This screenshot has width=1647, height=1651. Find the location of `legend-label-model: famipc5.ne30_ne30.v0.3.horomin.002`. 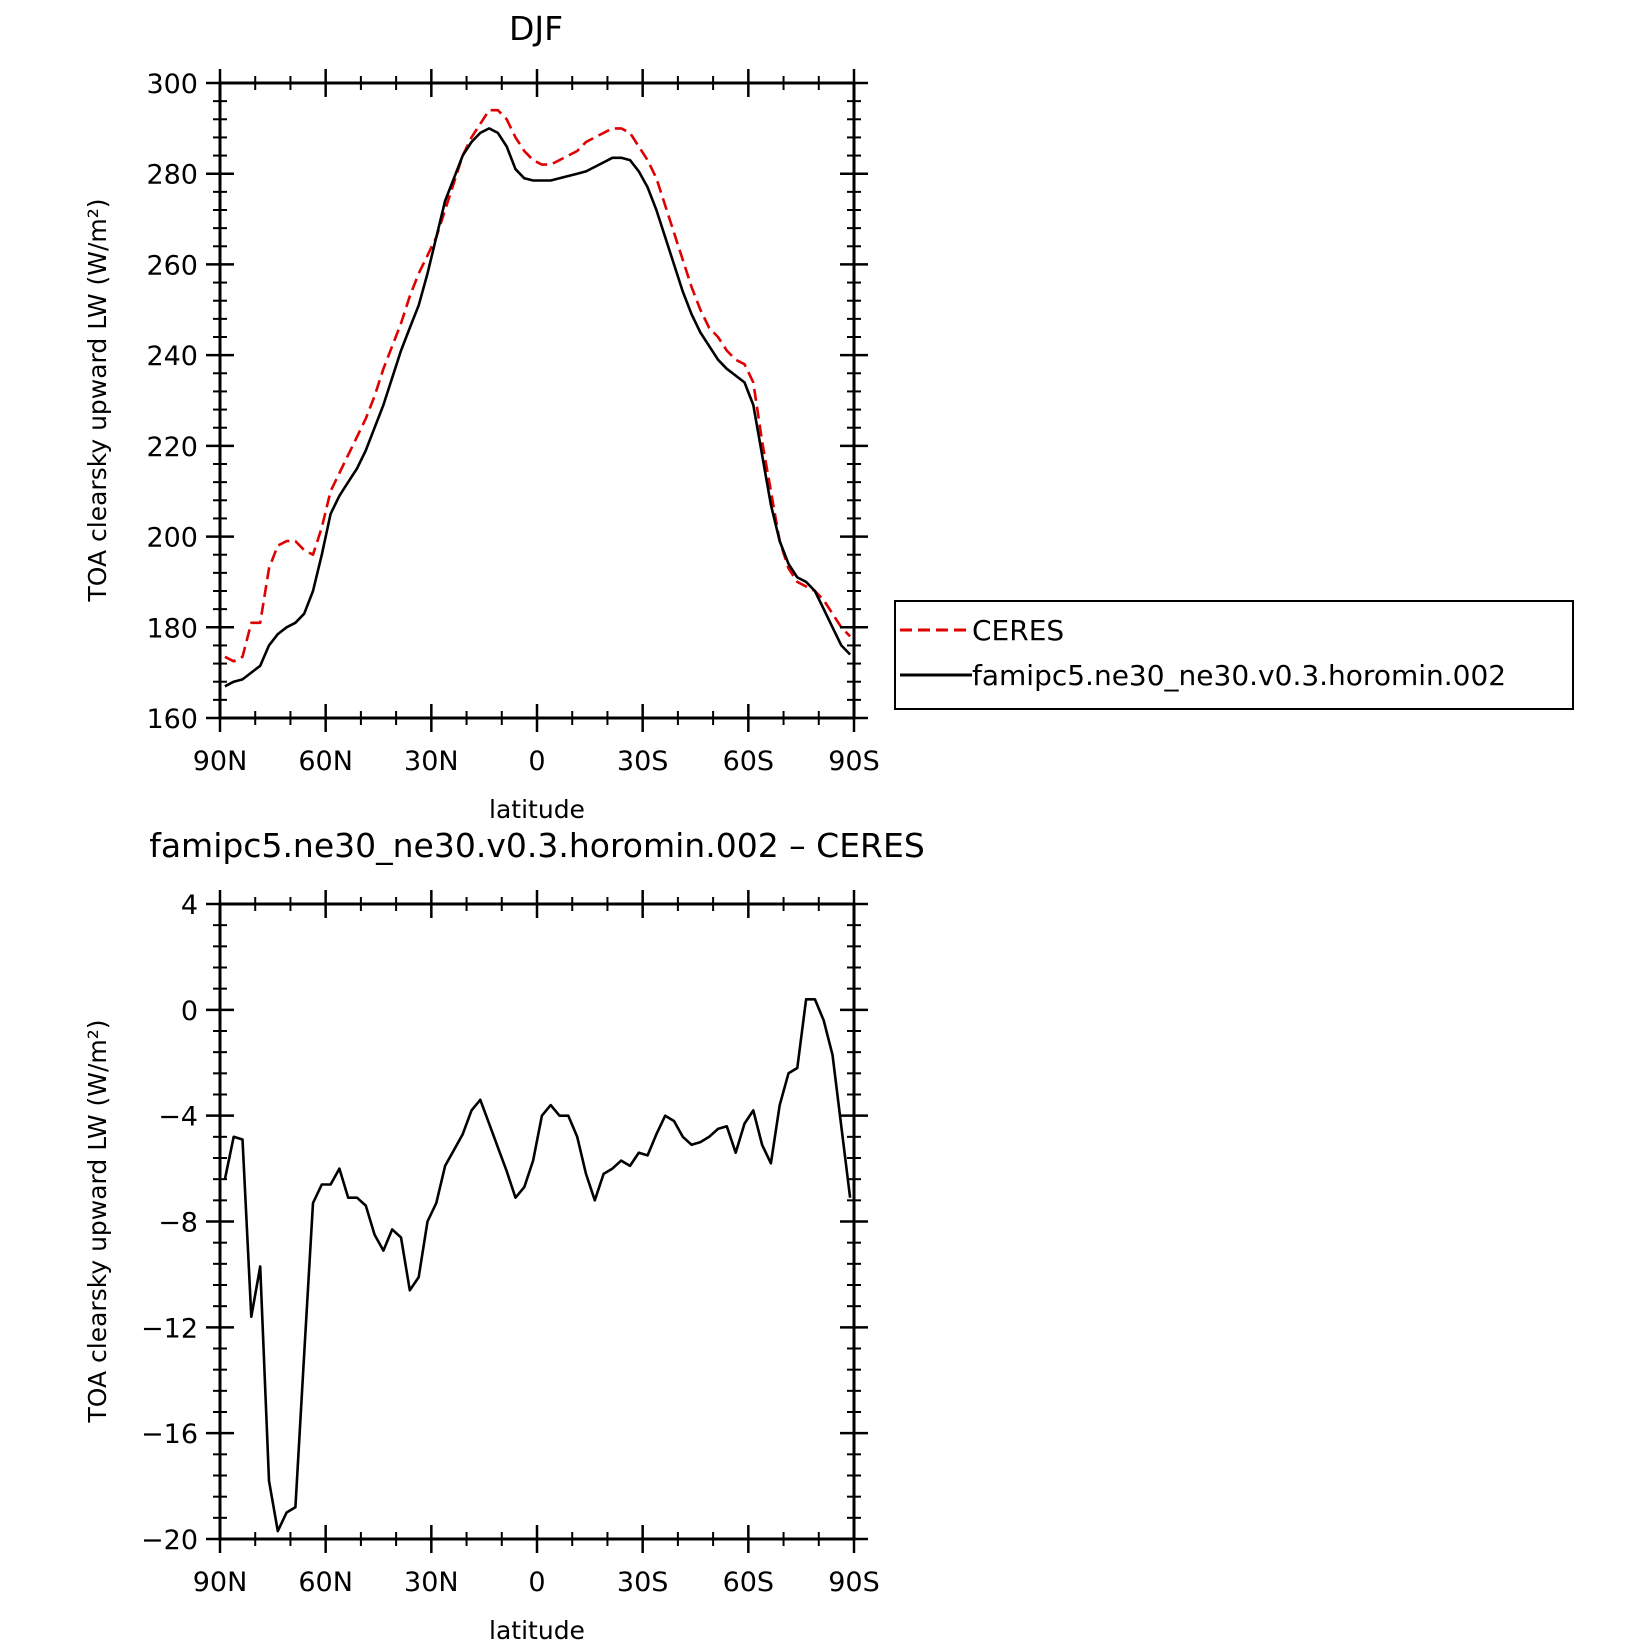

legend-label-model: famipc5.ne30_ne30.v0.3.horomin.002 is located at coordinates (1239, 675).